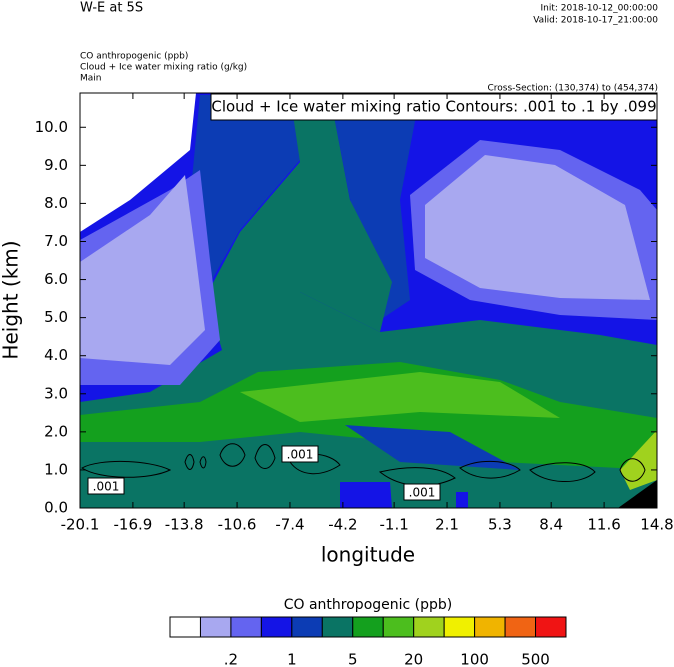 Image resolution: width=674 pixels, height=667 pixels. I want to click on y-tick-label: 4.0, so click(56, 355).